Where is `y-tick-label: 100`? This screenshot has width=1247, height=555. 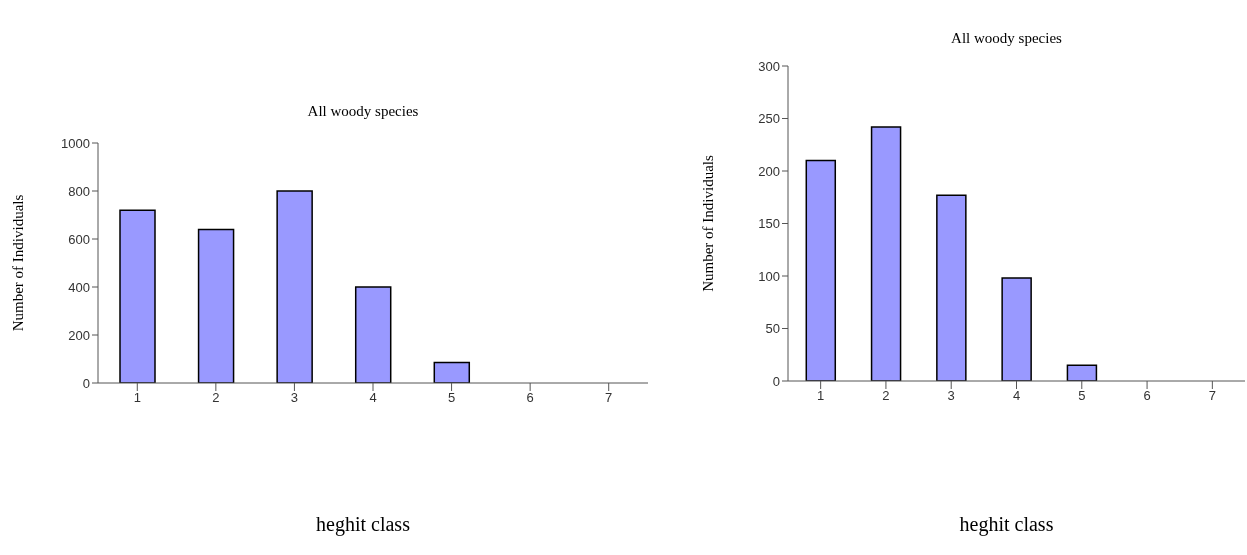 y-tick-label: 100 is located at coordinates (769, 276).